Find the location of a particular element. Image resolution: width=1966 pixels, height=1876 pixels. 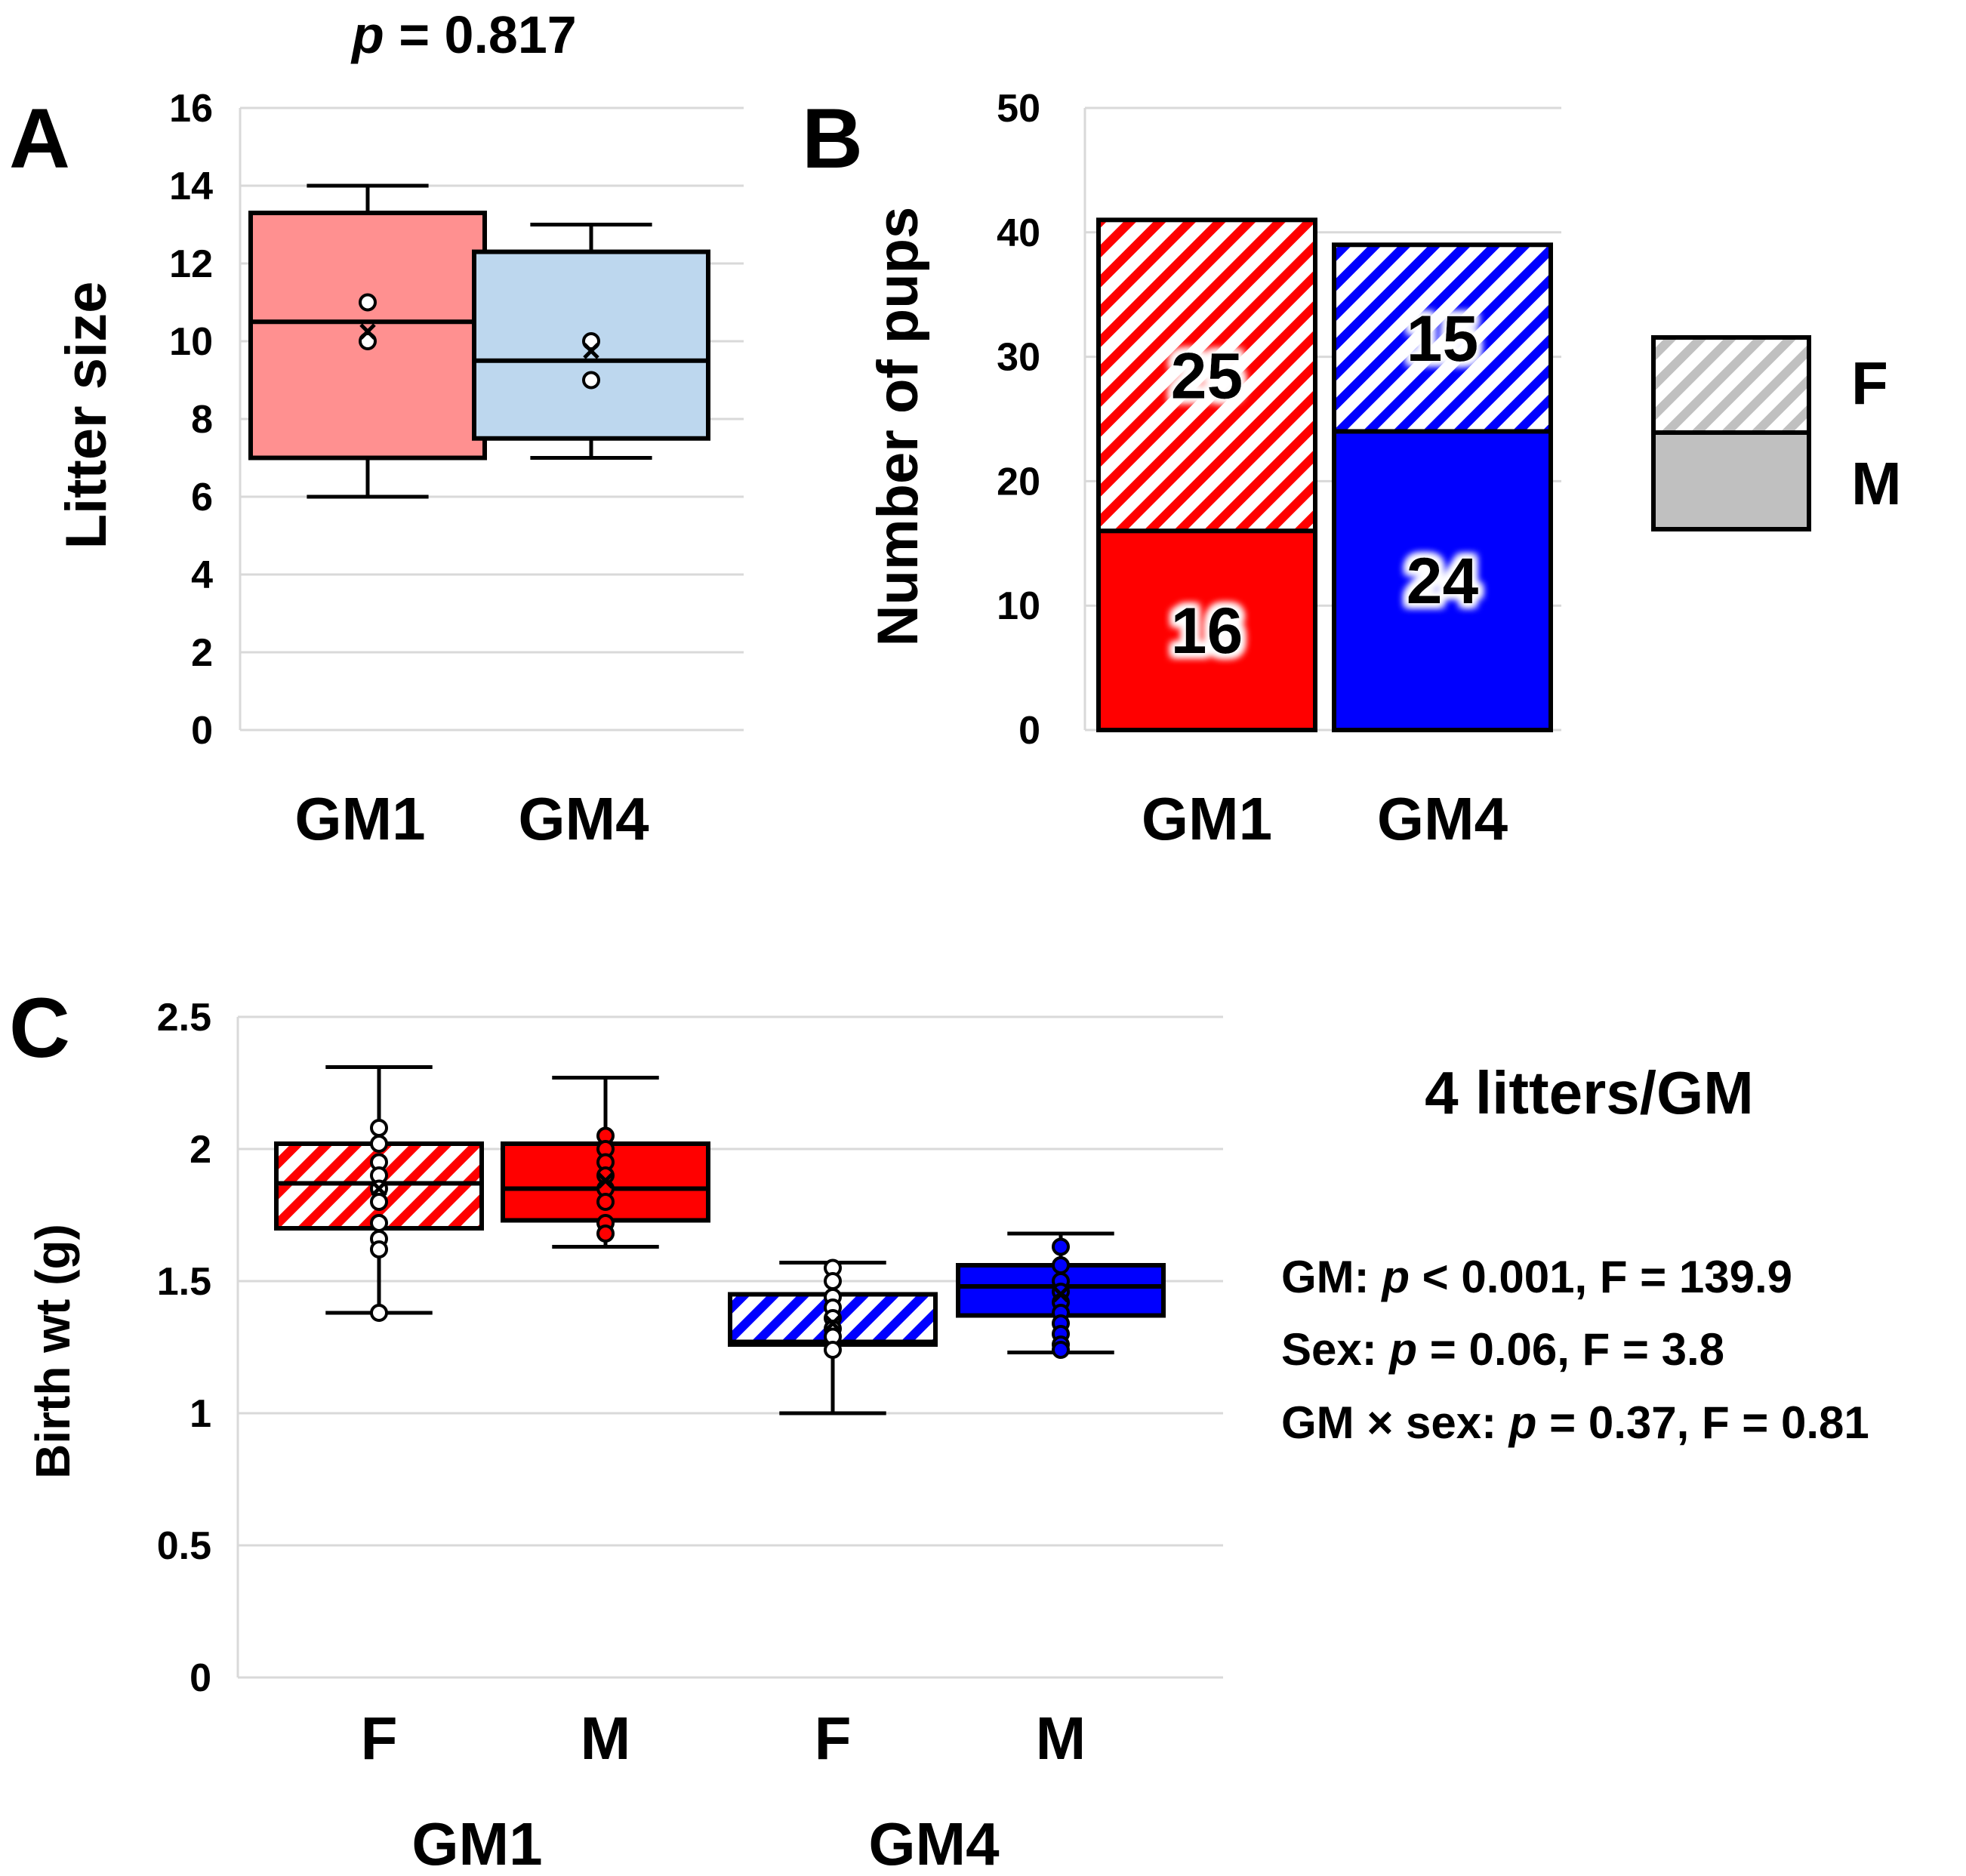

panel-b-y-tick-label: 30 is located at coordinates (1019, 358).